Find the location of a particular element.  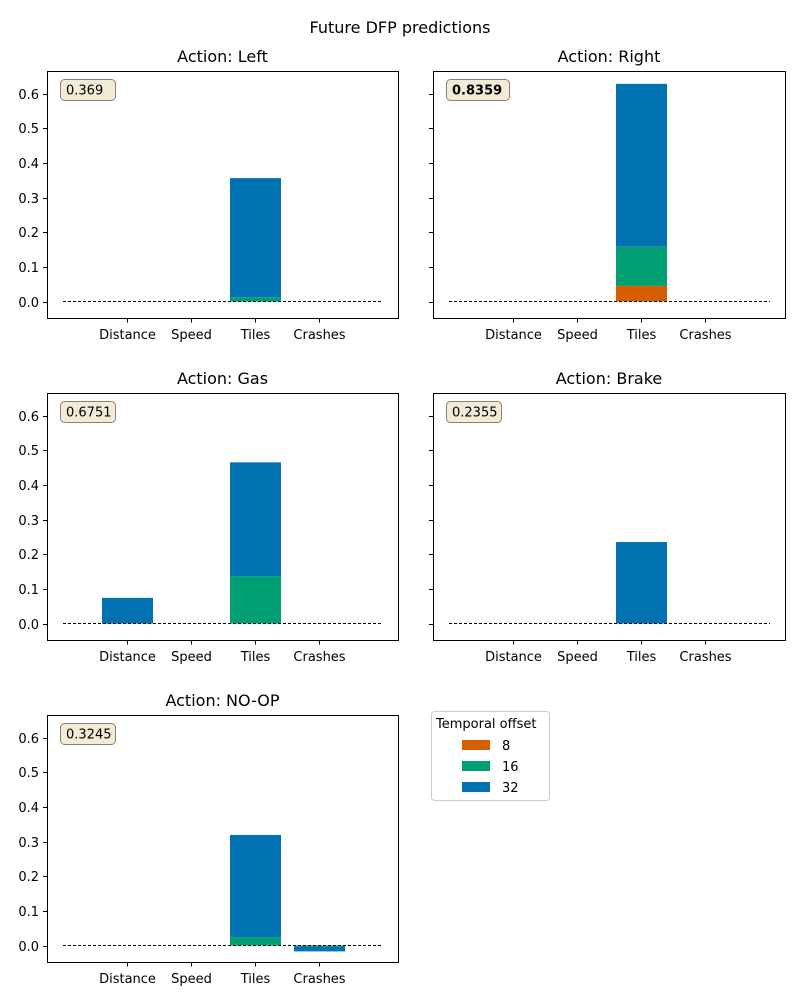

score-label: 0.3245 is located at coordinates (89, 735).